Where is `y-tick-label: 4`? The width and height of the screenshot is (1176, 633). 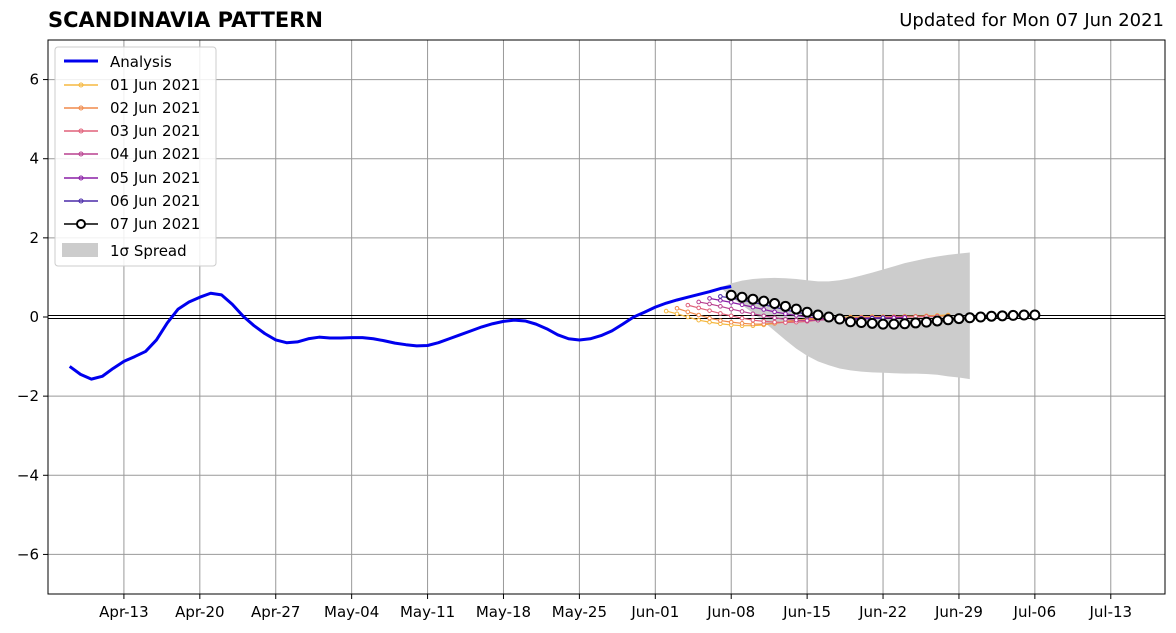 y-tick-label: 4 is located at coordinates (34, 159).